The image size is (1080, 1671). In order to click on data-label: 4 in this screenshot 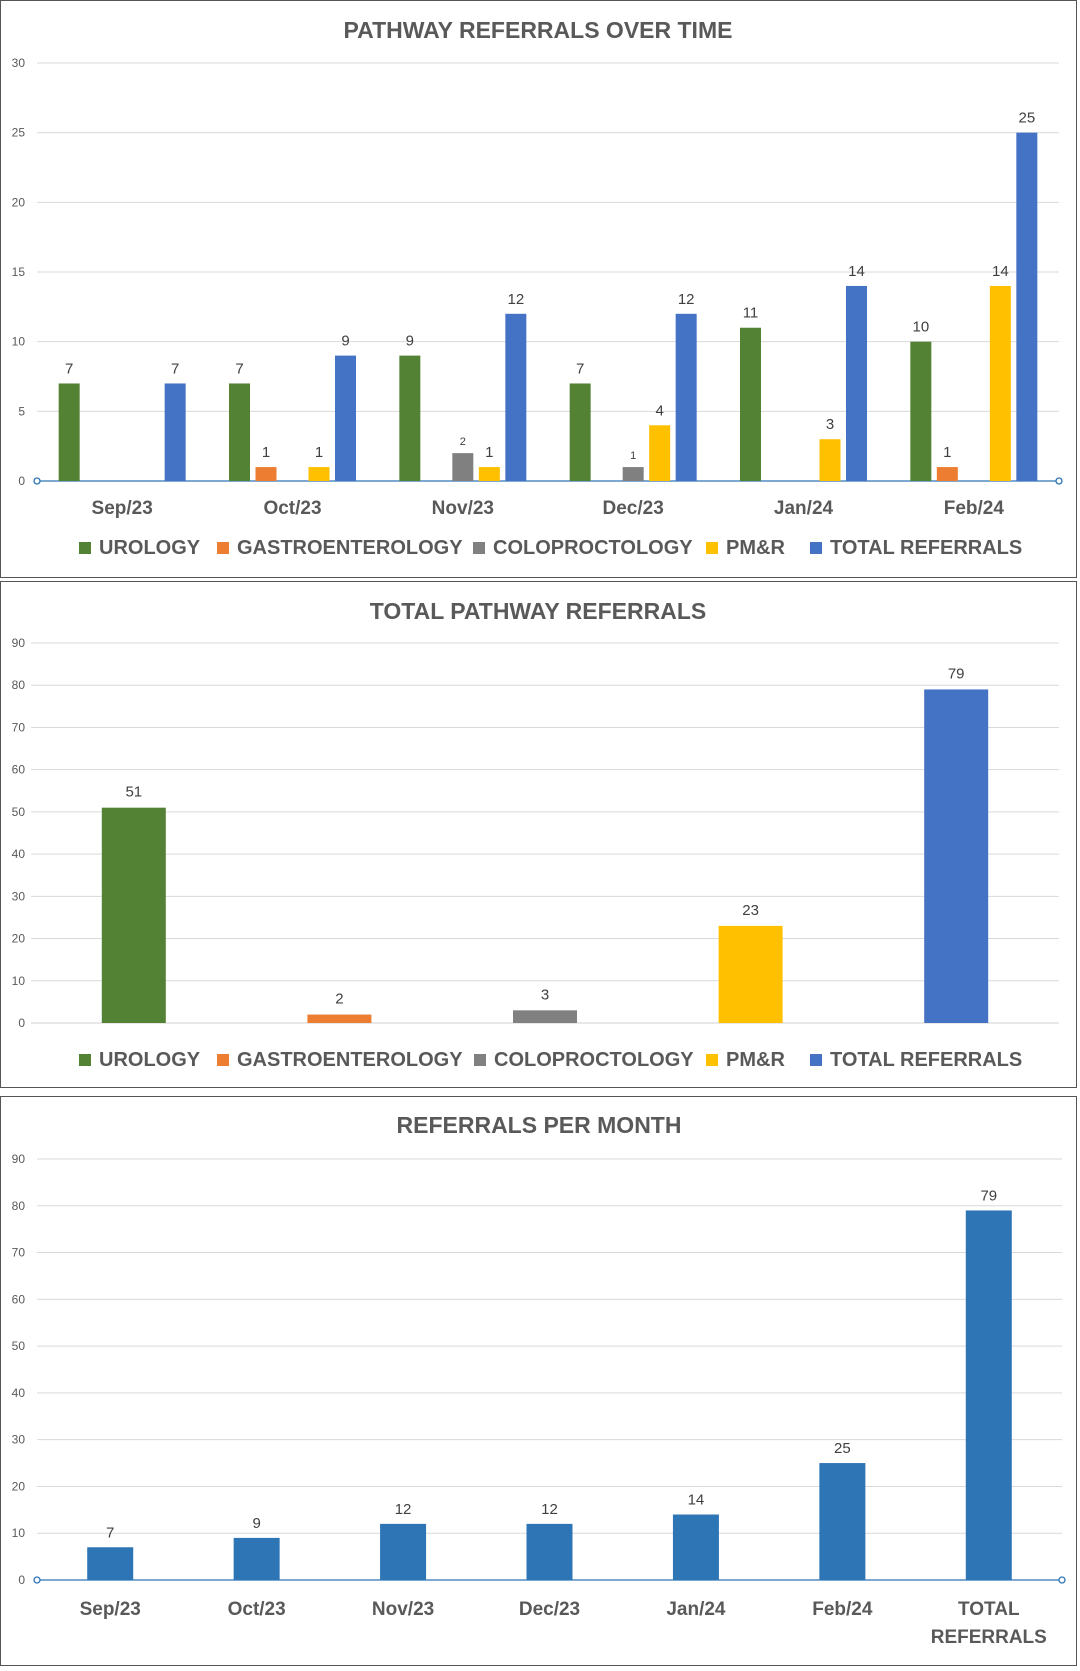, I will do `click(659, 410)`.